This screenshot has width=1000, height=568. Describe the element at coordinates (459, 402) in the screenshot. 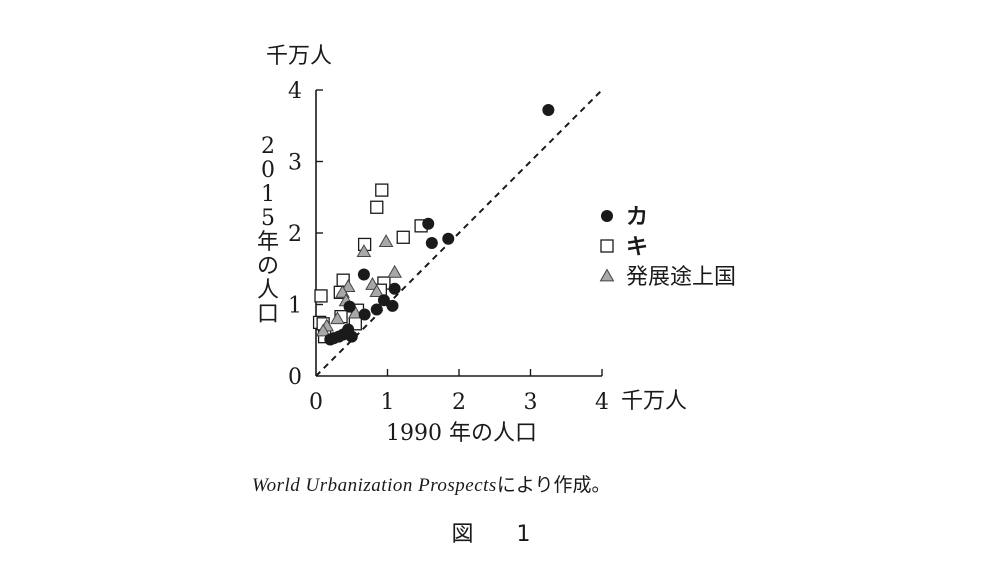

I see `x-tick-label: 2` at that location.